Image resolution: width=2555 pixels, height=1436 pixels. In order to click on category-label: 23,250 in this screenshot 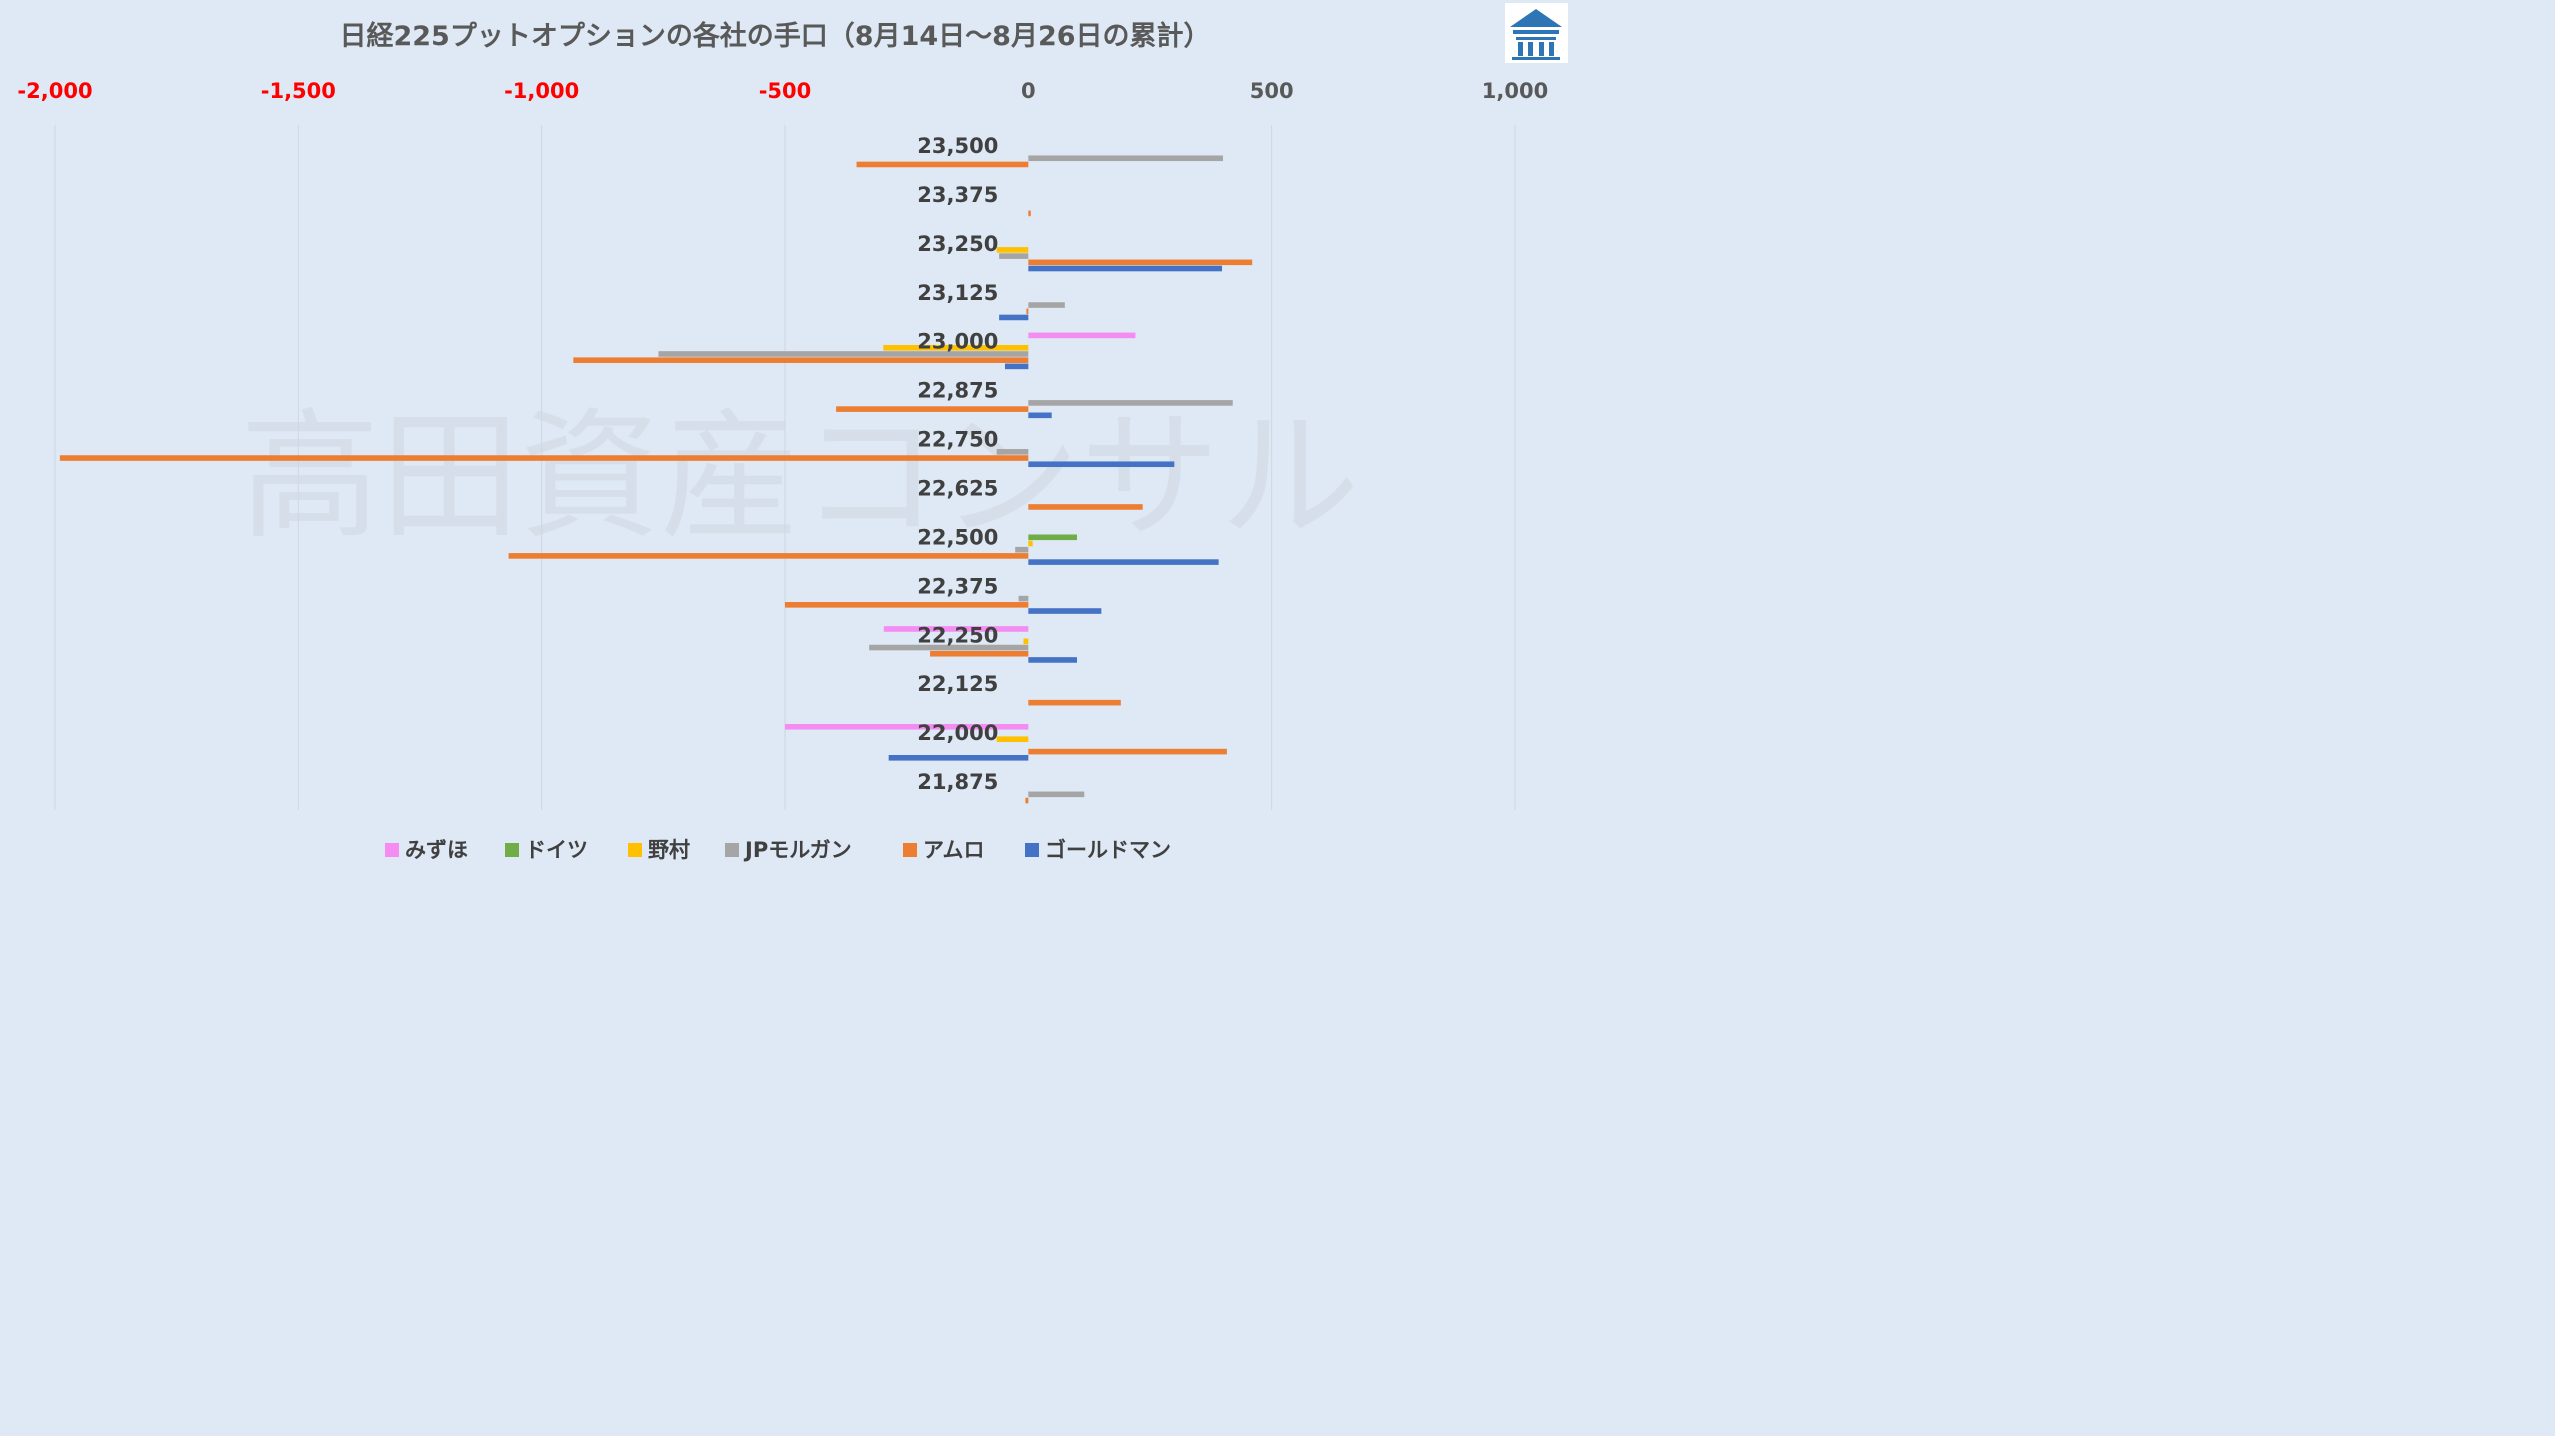, I will do `click(957, 244)`.